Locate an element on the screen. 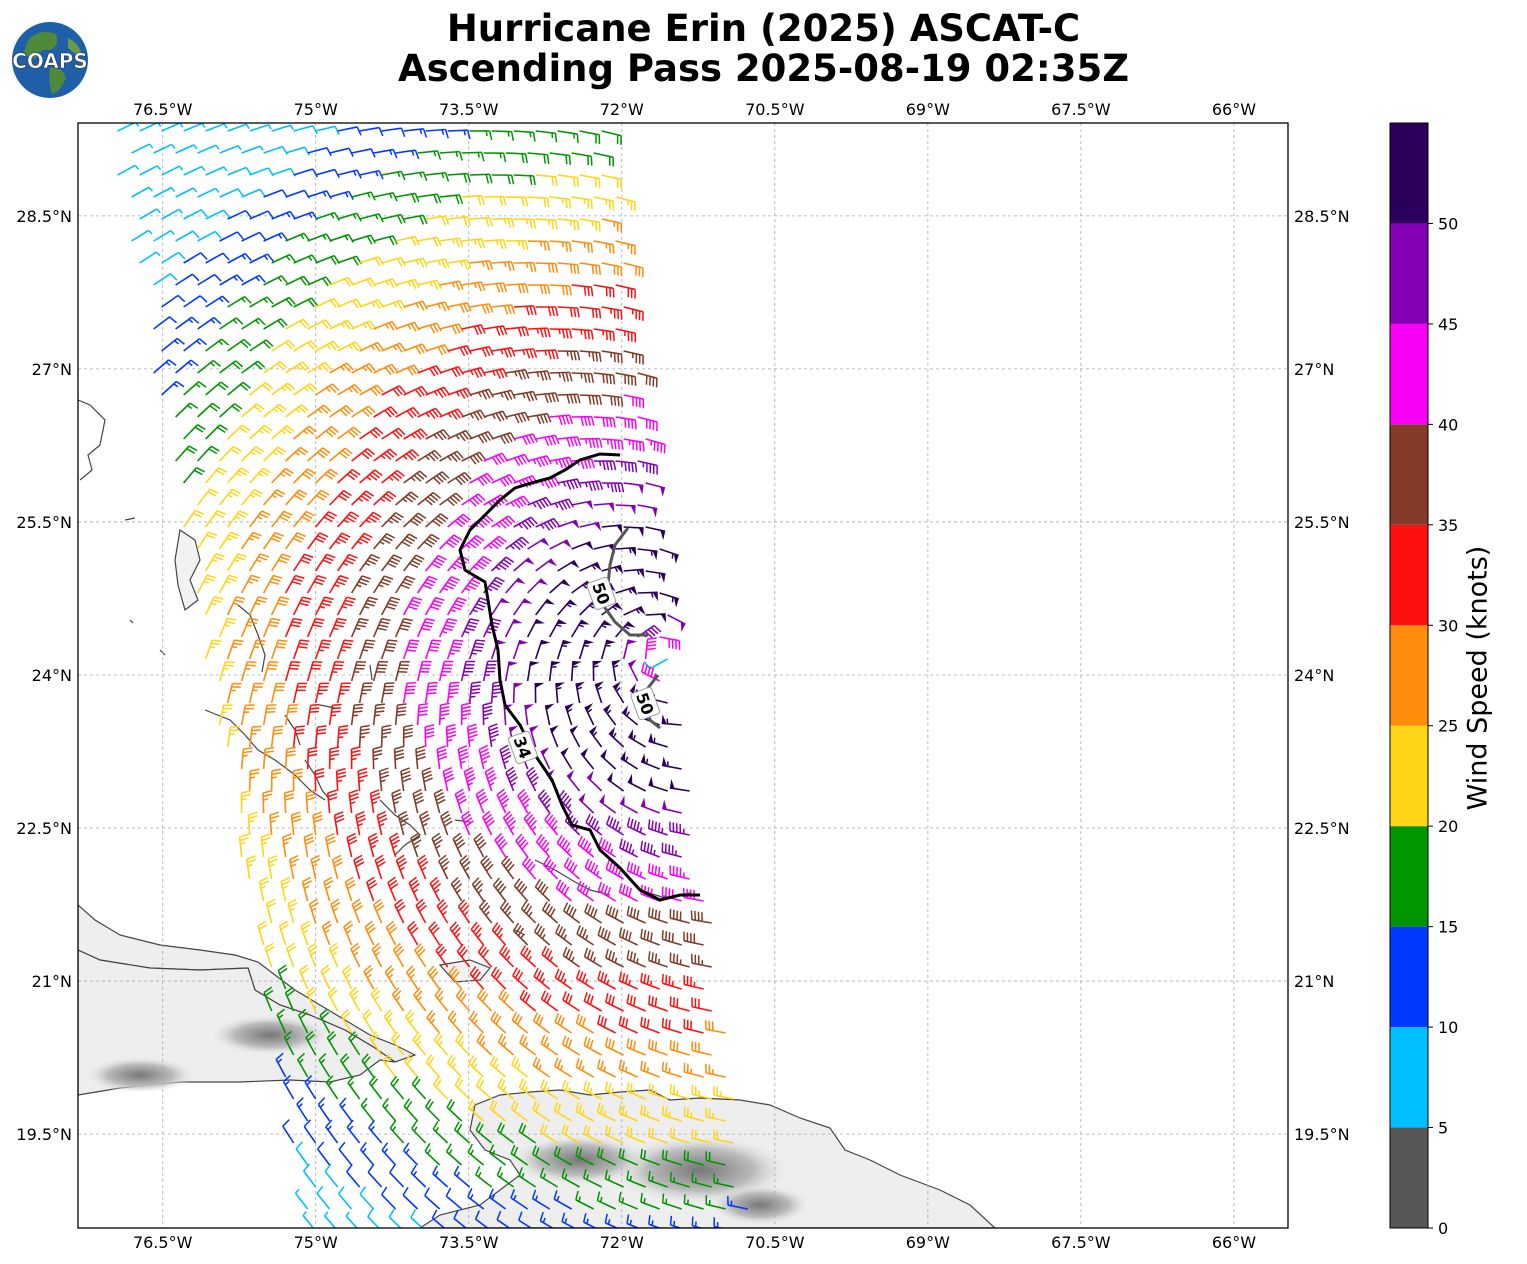 Image resolution: width=1527 pixels, height=1264 pixels. andros-island is located at coordinates (187, 570).